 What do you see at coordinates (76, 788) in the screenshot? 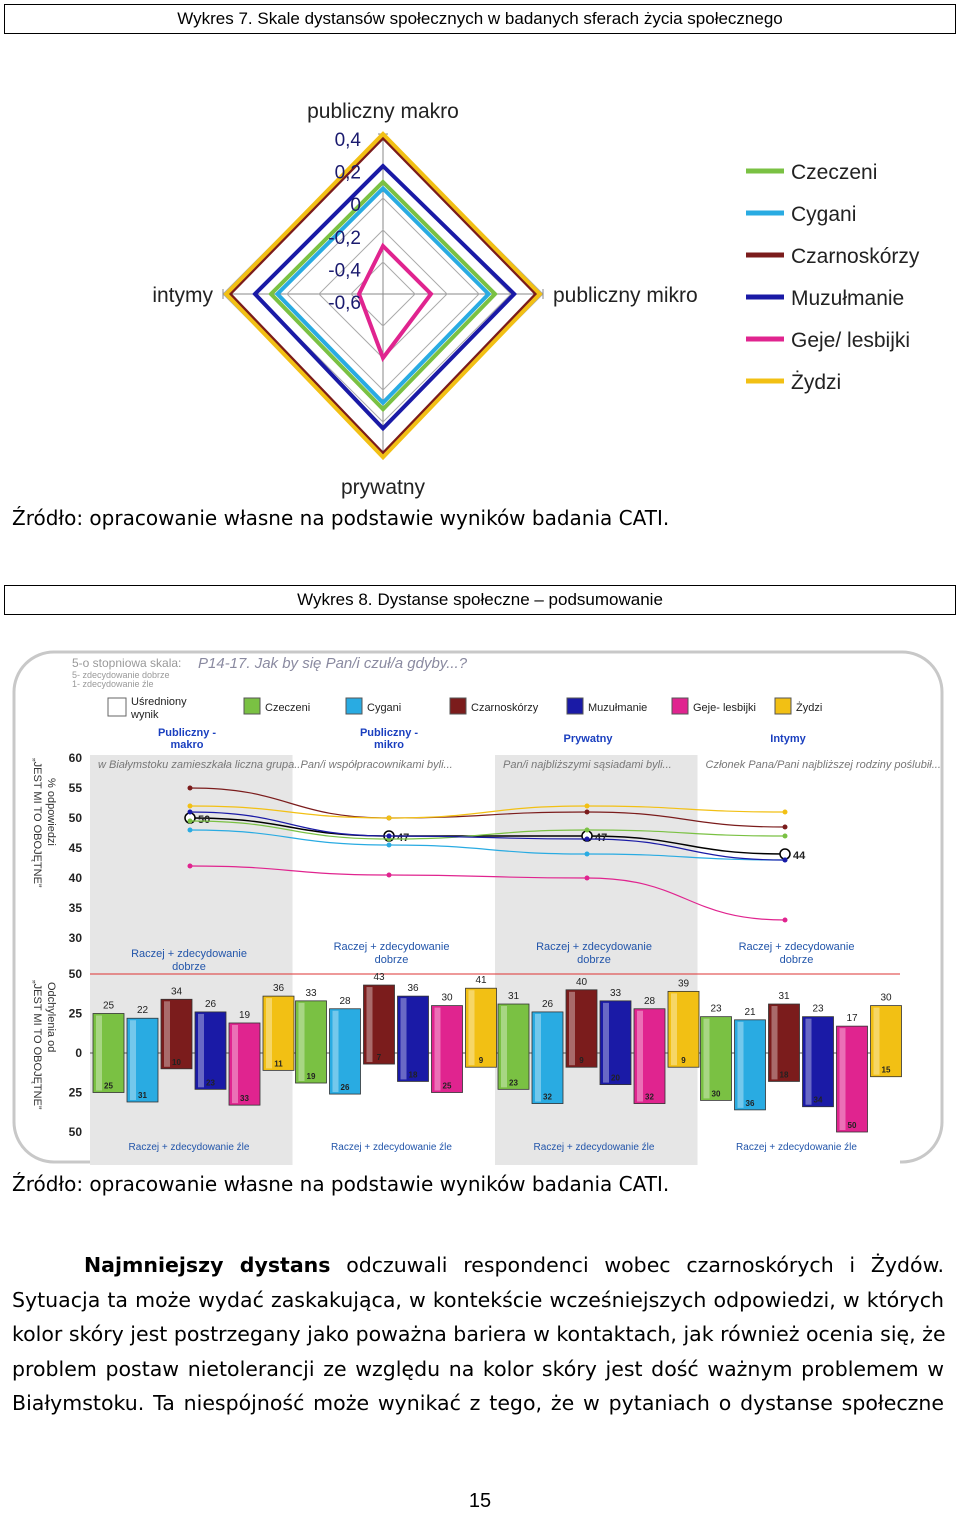
I see `top-tick-label: 55` at bounding box center [76, 788].